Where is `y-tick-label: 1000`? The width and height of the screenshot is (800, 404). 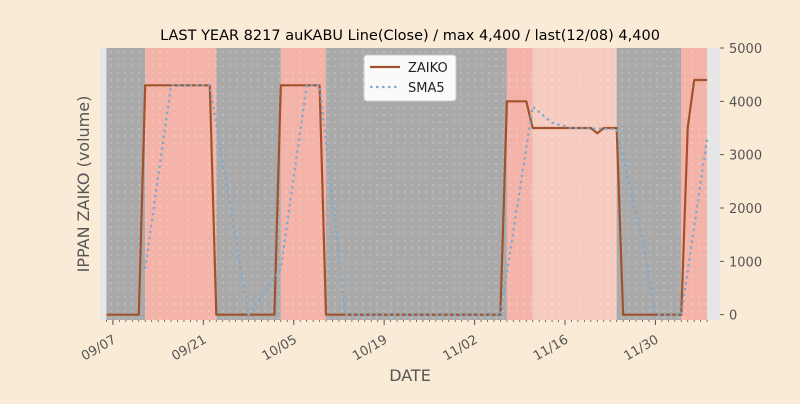 y-tick-label: 1000 is located at coordinates (745, 262).